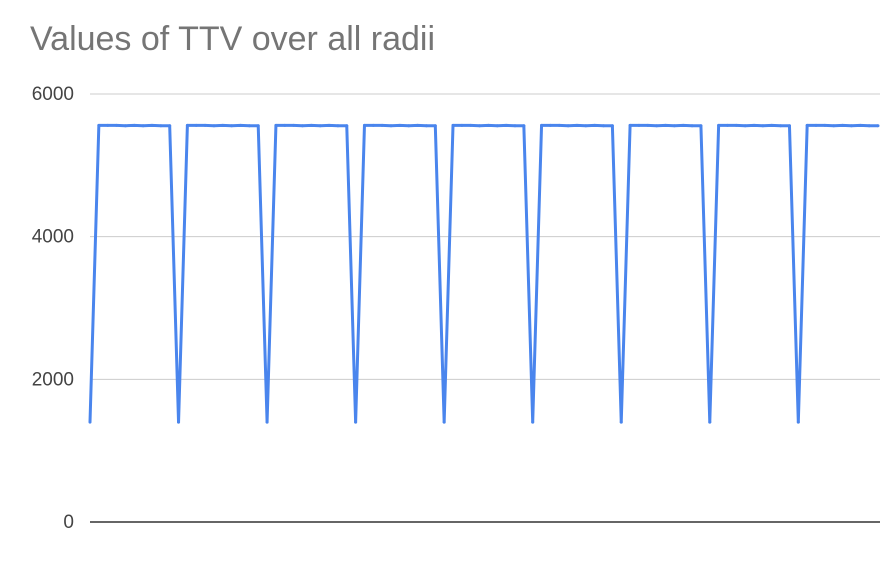 The image size is (891, 561). What do you see at coordinates (53, 237) in the screenshot?
I see `y-tick-label: 4000` at bounding box center [53, 237].